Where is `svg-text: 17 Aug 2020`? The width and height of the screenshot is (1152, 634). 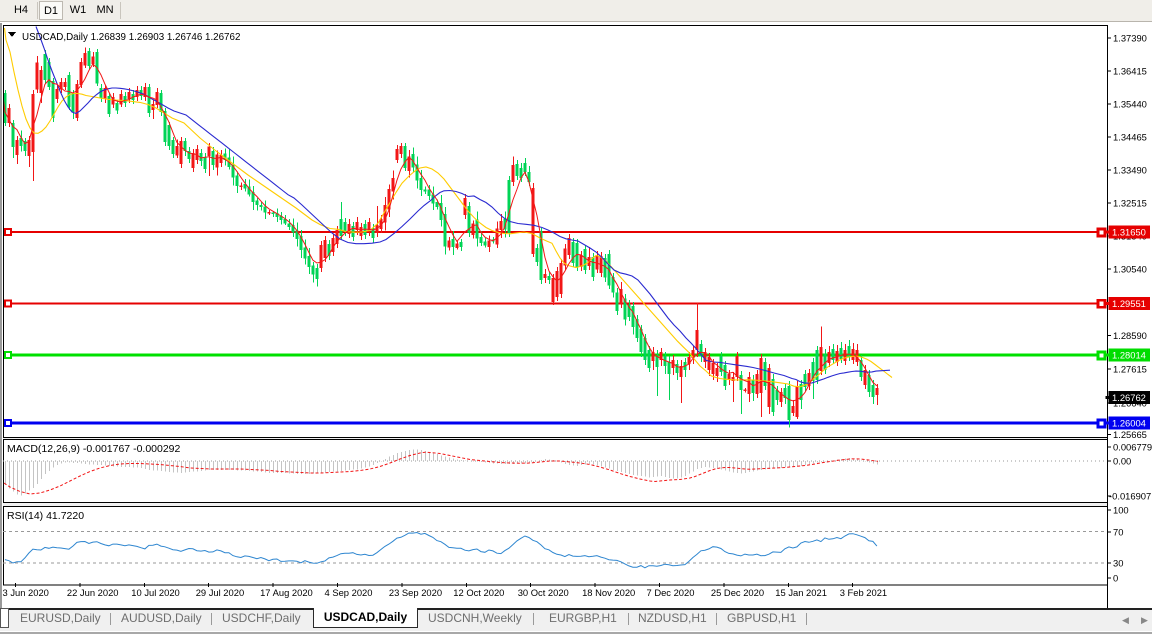 svg-text: 17 Aug 2020 is located at coordinates (286, 592).